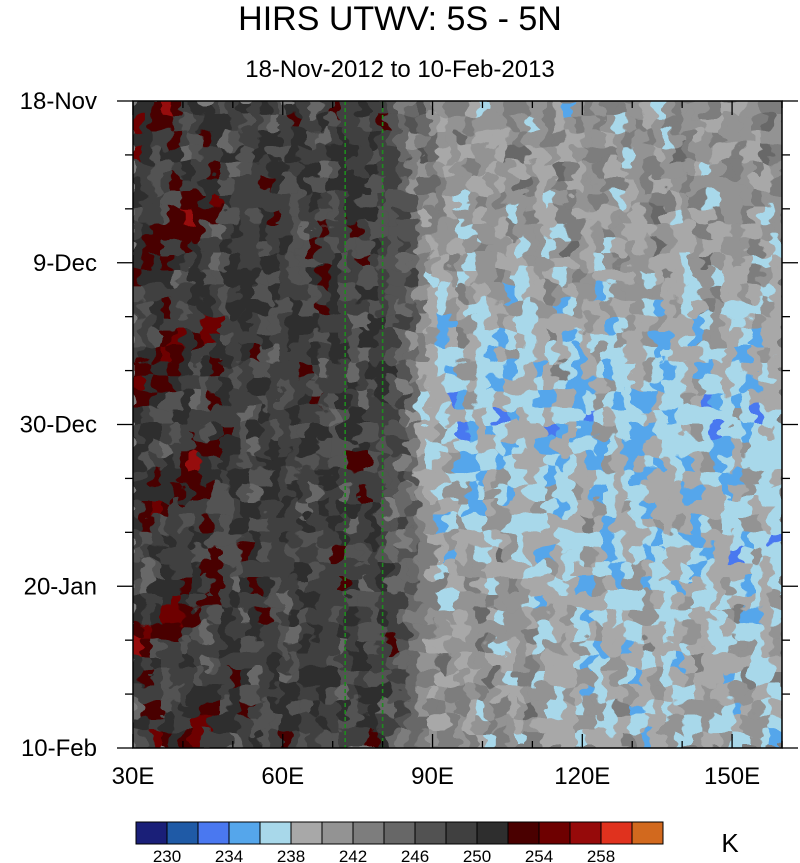  Describe the element at coordinates (229, 855) in the screenshot. I see `colorbar-tick-label: 234` at that location.